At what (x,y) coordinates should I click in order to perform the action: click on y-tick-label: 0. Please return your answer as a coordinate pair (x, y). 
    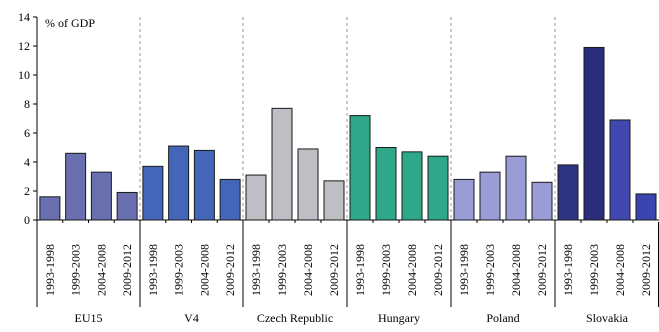
    Looking at the image, I should click on (27, 220).